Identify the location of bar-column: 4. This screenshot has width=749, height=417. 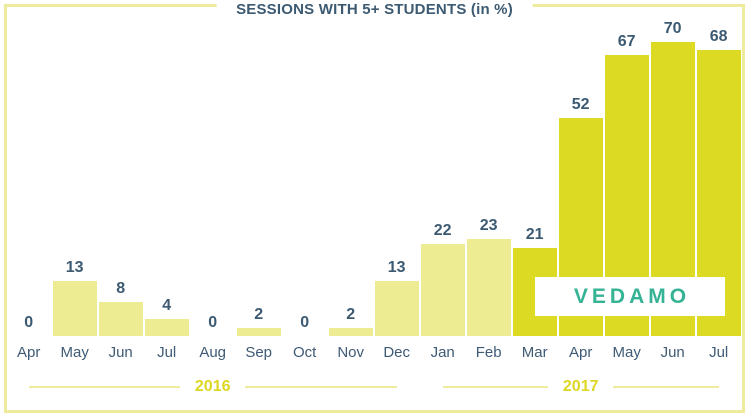
(166, 168).